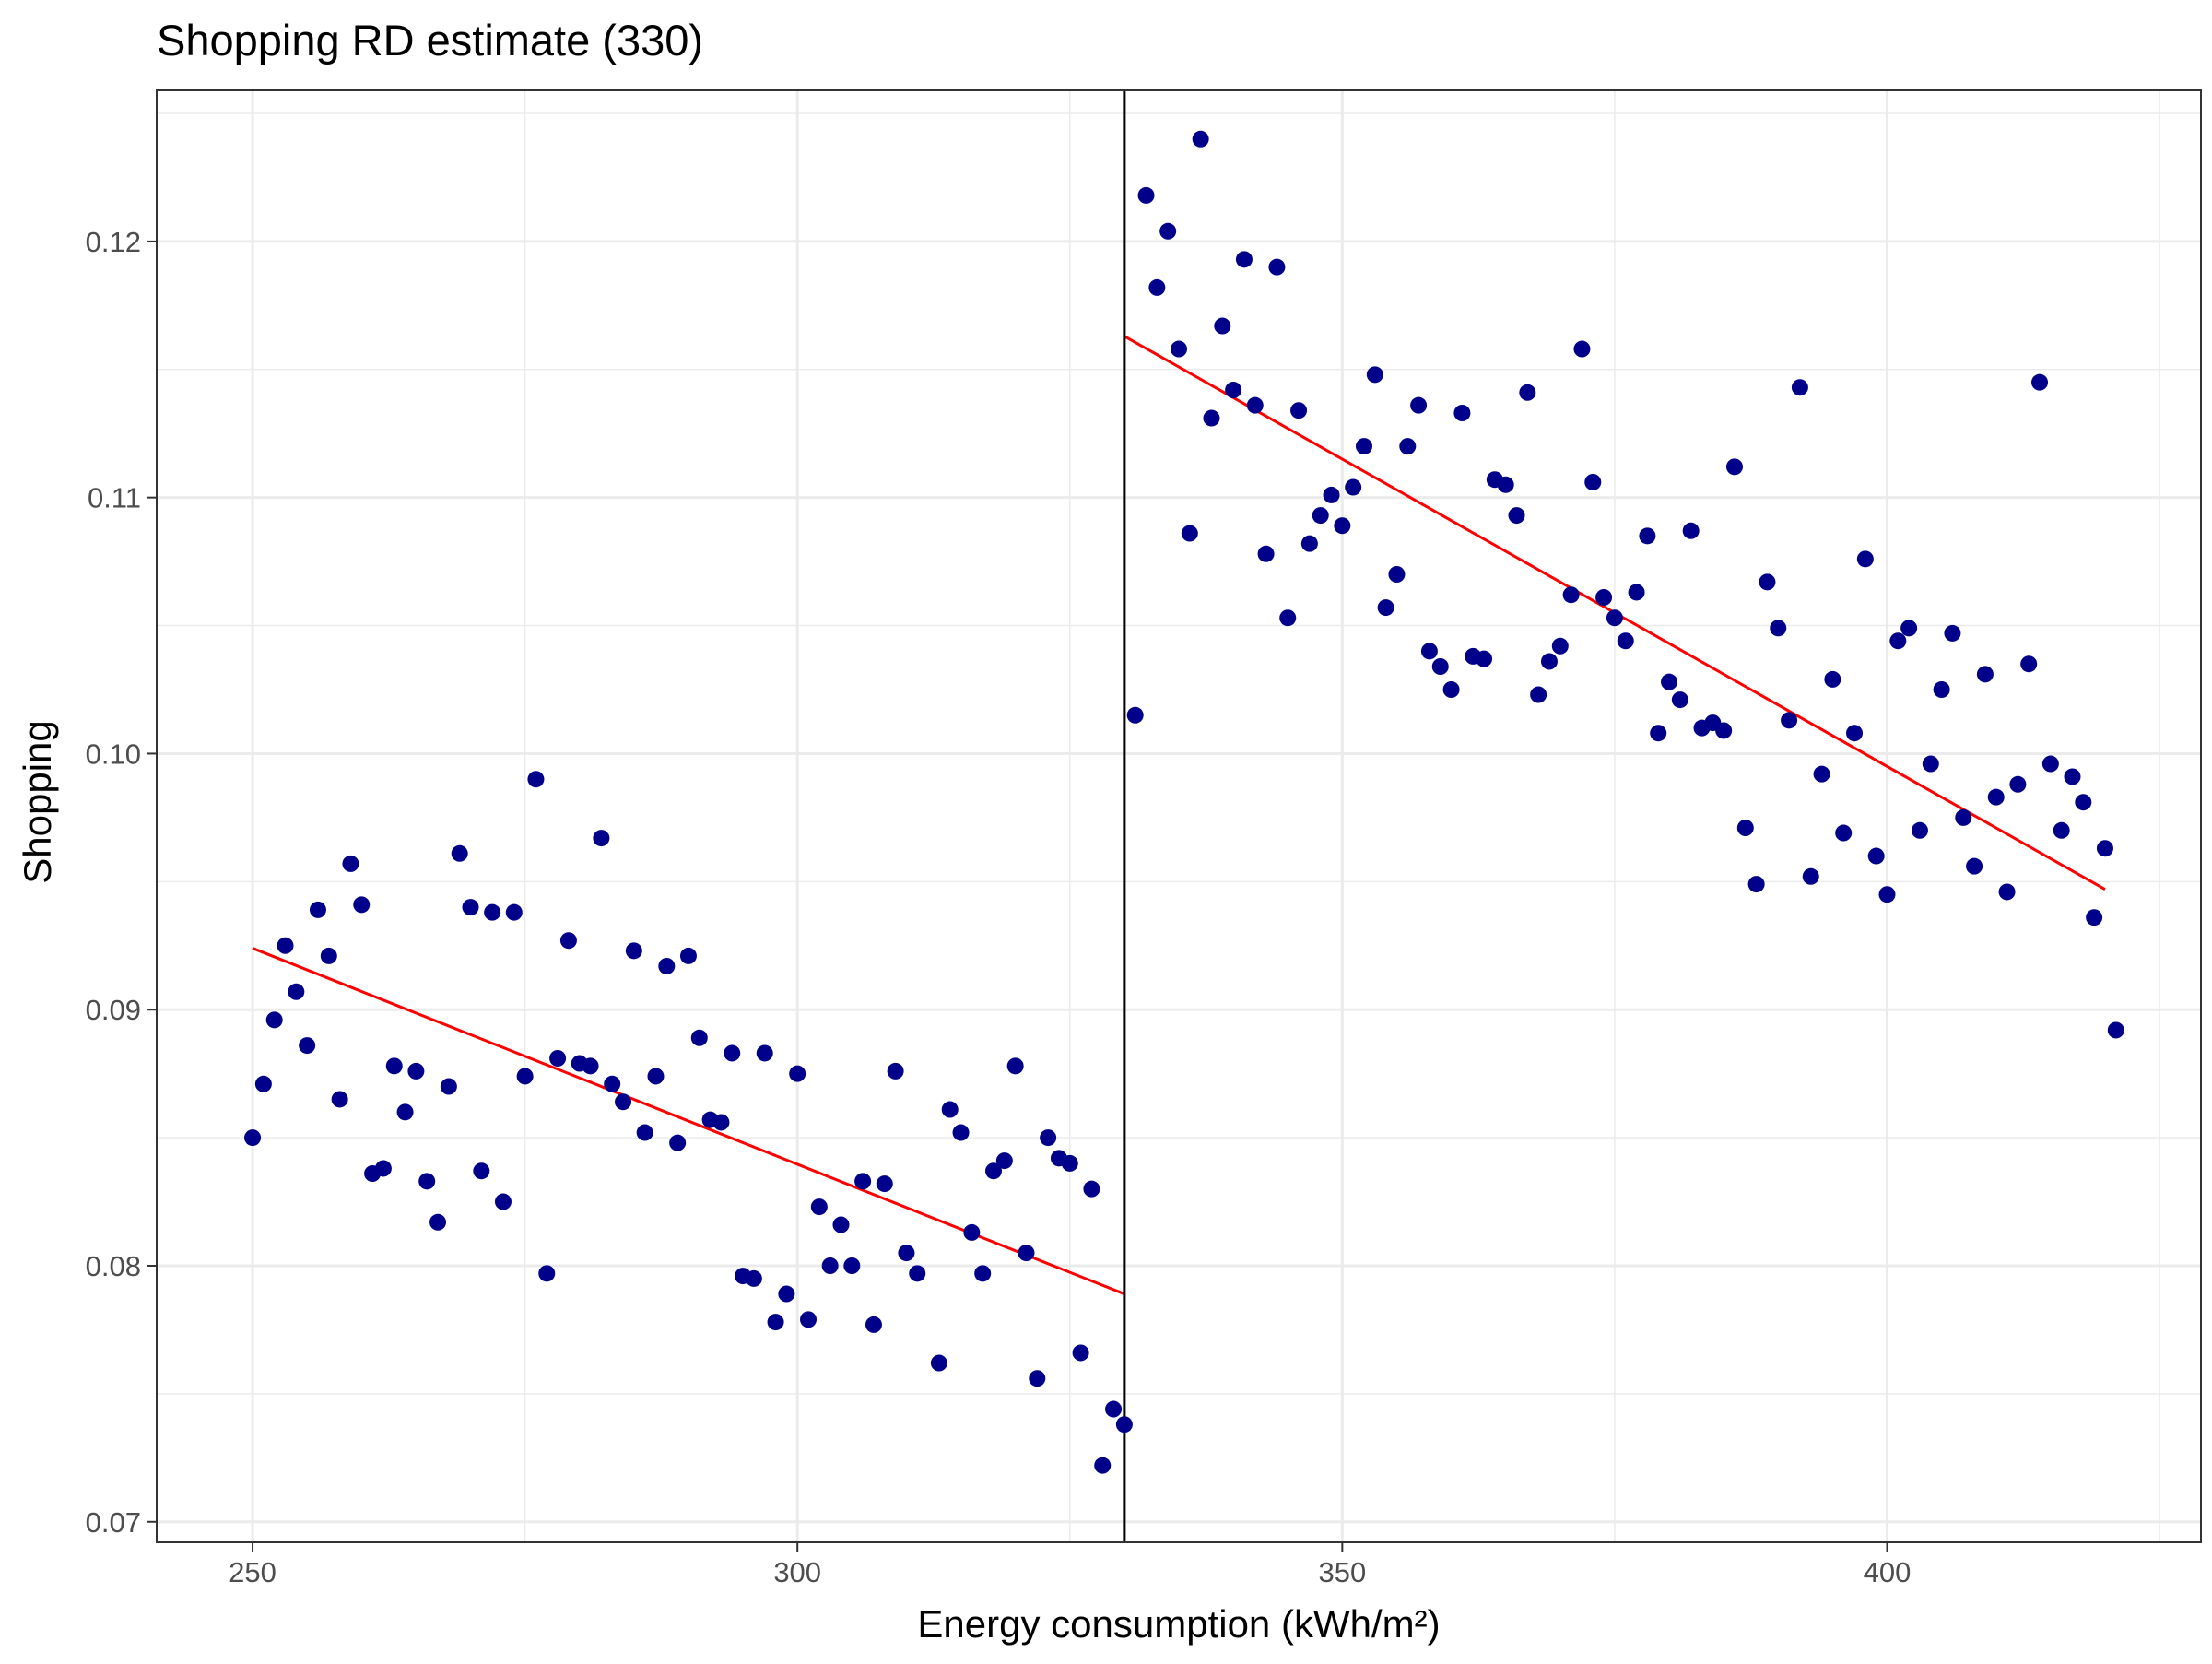 Image resolution: width=2212 pixels, height=1664 pixels. Describe the element at coordinates (797, 1572) in the screenshot. I see `x-tick-label: 300` at that location.